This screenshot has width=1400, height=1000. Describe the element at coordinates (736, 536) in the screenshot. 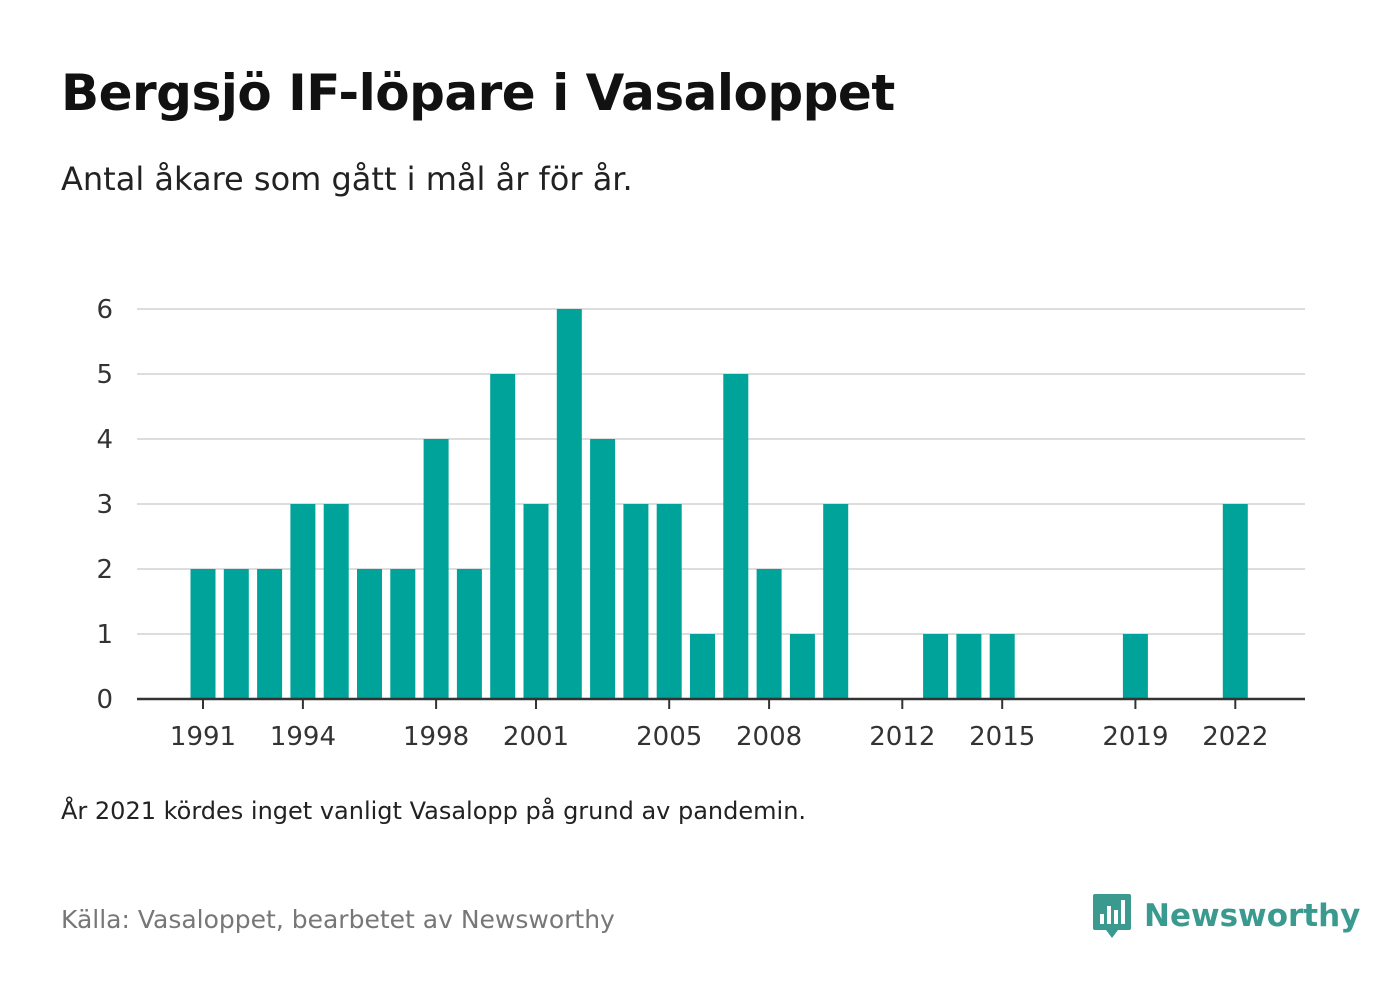

I see `bar-2007` at that location.